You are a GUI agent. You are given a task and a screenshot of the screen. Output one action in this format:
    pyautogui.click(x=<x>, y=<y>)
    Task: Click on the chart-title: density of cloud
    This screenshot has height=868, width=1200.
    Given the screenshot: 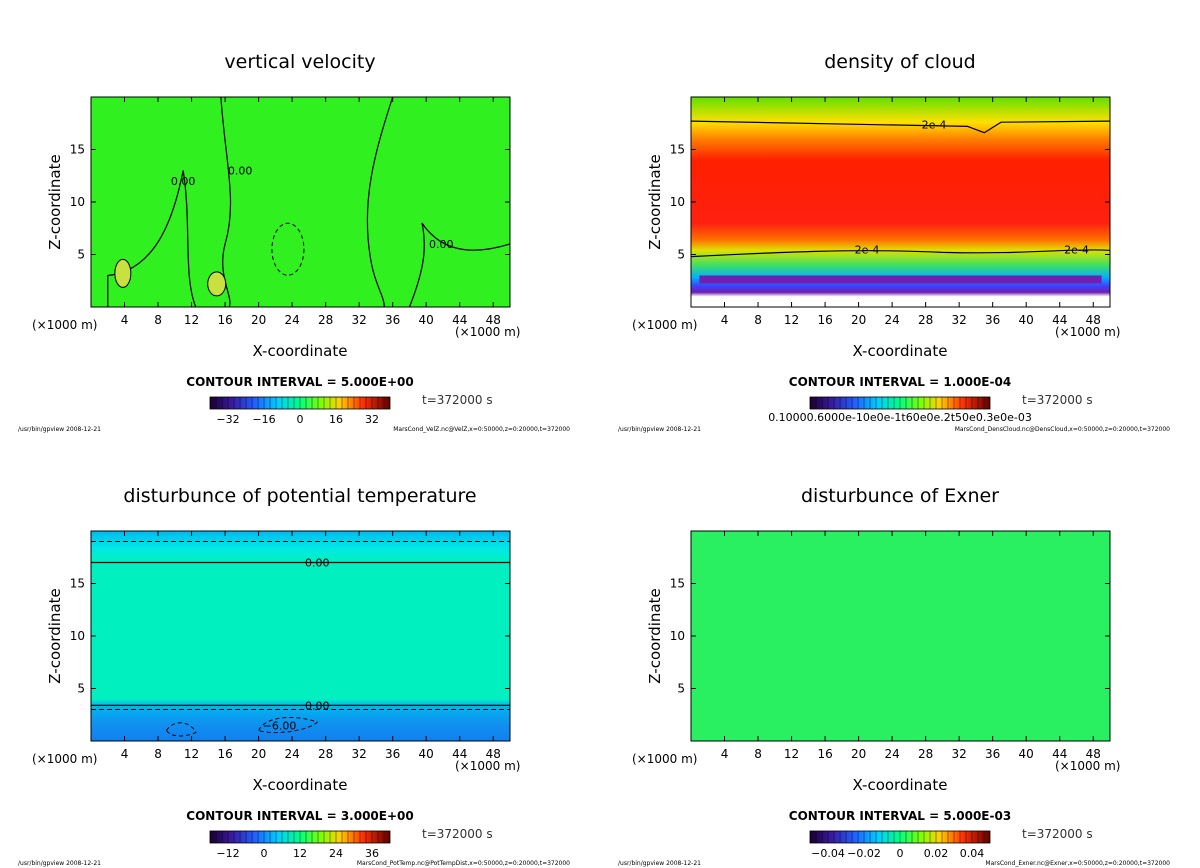 What is the action you would take?
    pyautogui.click(x=900, y=62)
    